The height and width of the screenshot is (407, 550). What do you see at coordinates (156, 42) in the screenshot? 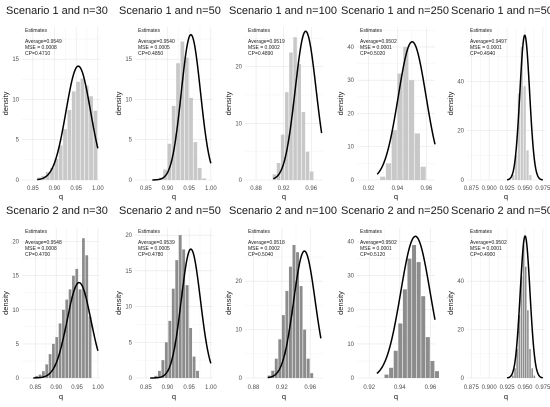
I see `average-text: Average=0.9540` at bounding box center [156, 42].